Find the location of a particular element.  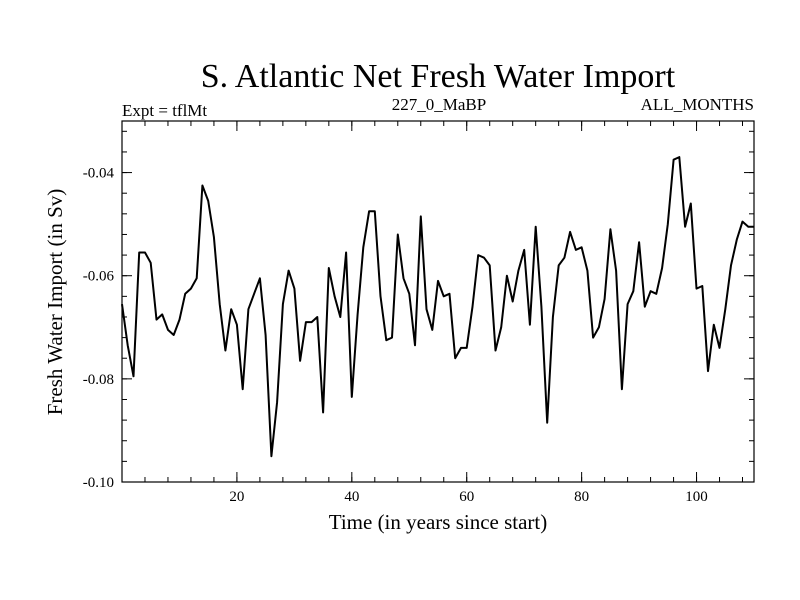

chart-title: S. Atlantic Net Fresh Water Import is located at coordinates (438, 76).